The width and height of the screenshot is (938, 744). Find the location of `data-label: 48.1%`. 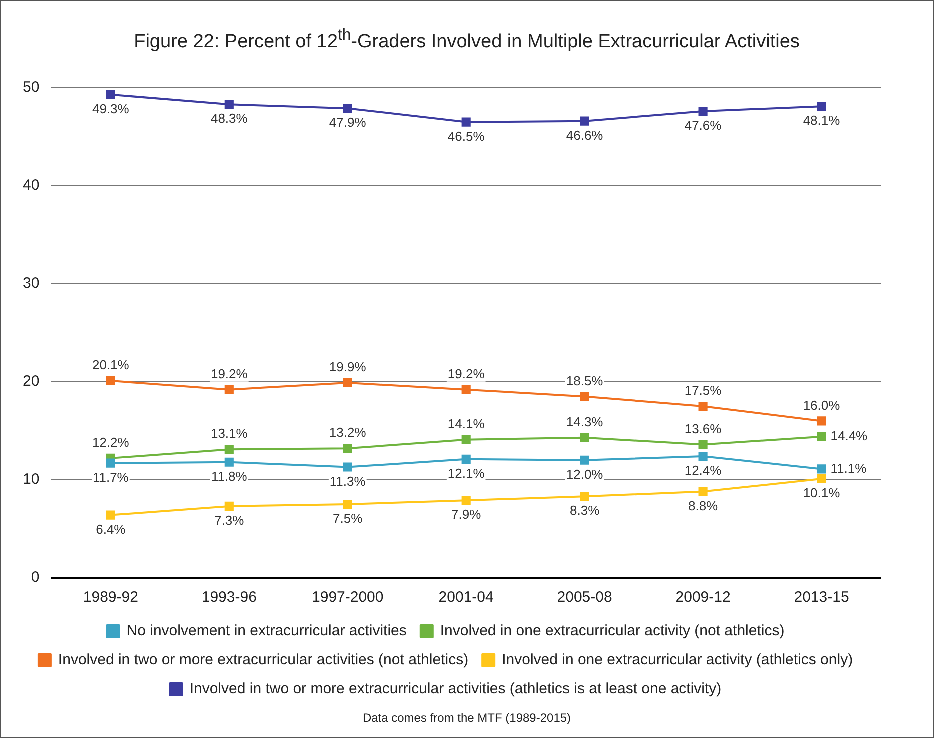

data-label: 48.1% is located at coordinates (822, 120).